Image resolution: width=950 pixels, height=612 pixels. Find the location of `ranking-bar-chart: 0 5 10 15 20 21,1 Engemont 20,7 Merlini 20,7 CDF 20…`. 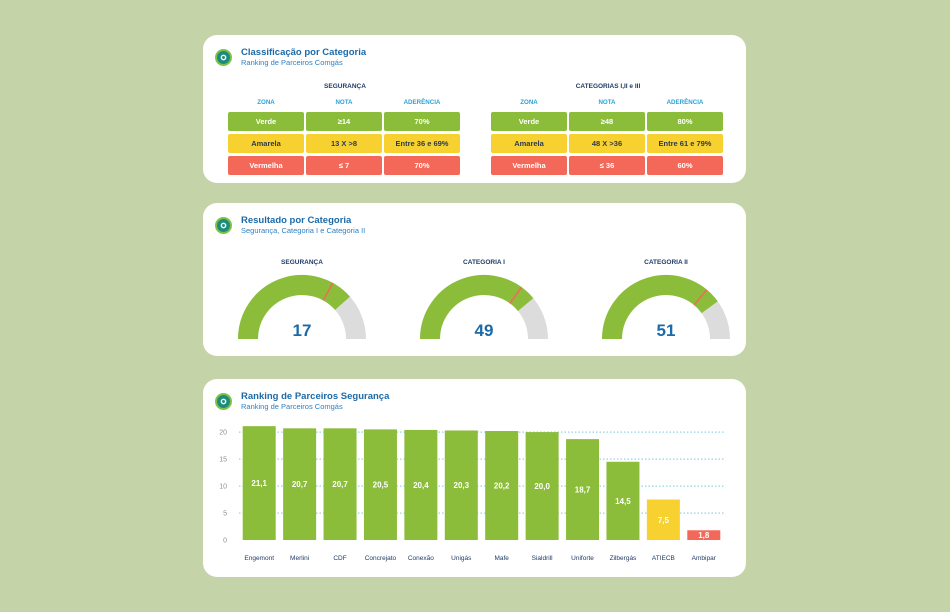

ranking-bar-chart: 0 5 10 15 20 21,1 Engemont 20,7 Merlini 20,7 CDF 20… is located at coordinates (471, 494).